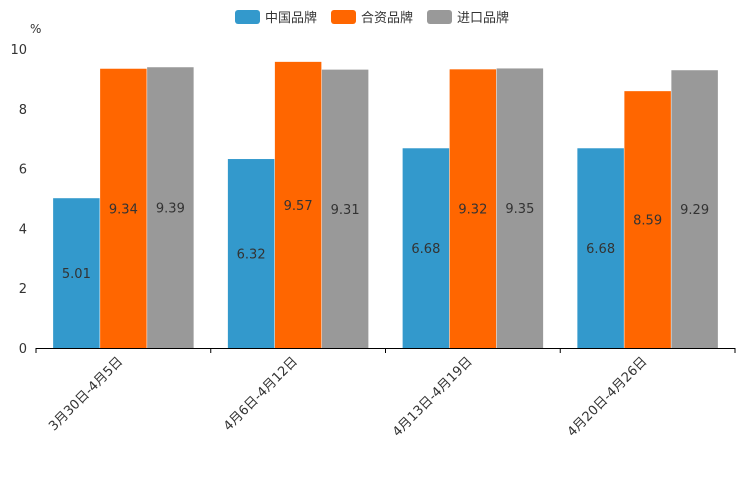 The height and width of the screenshot is (496, 744). I want to click on y-tick-label: 10, so click(18, 50).